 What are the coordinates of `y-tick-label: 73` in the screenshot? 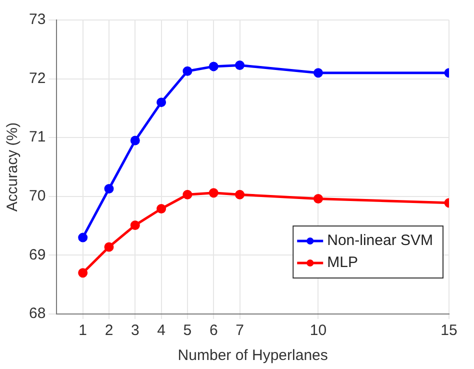 It's located at (37, 19).